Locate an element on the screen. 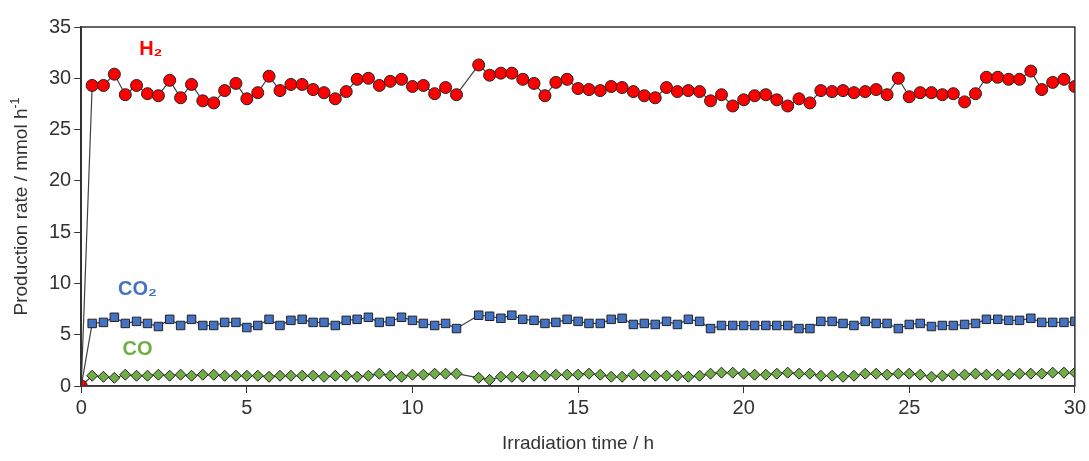 Image resolution: width=1089 pixels, height=461 pixels. series-label: CO is located at coordinates (137, 348).